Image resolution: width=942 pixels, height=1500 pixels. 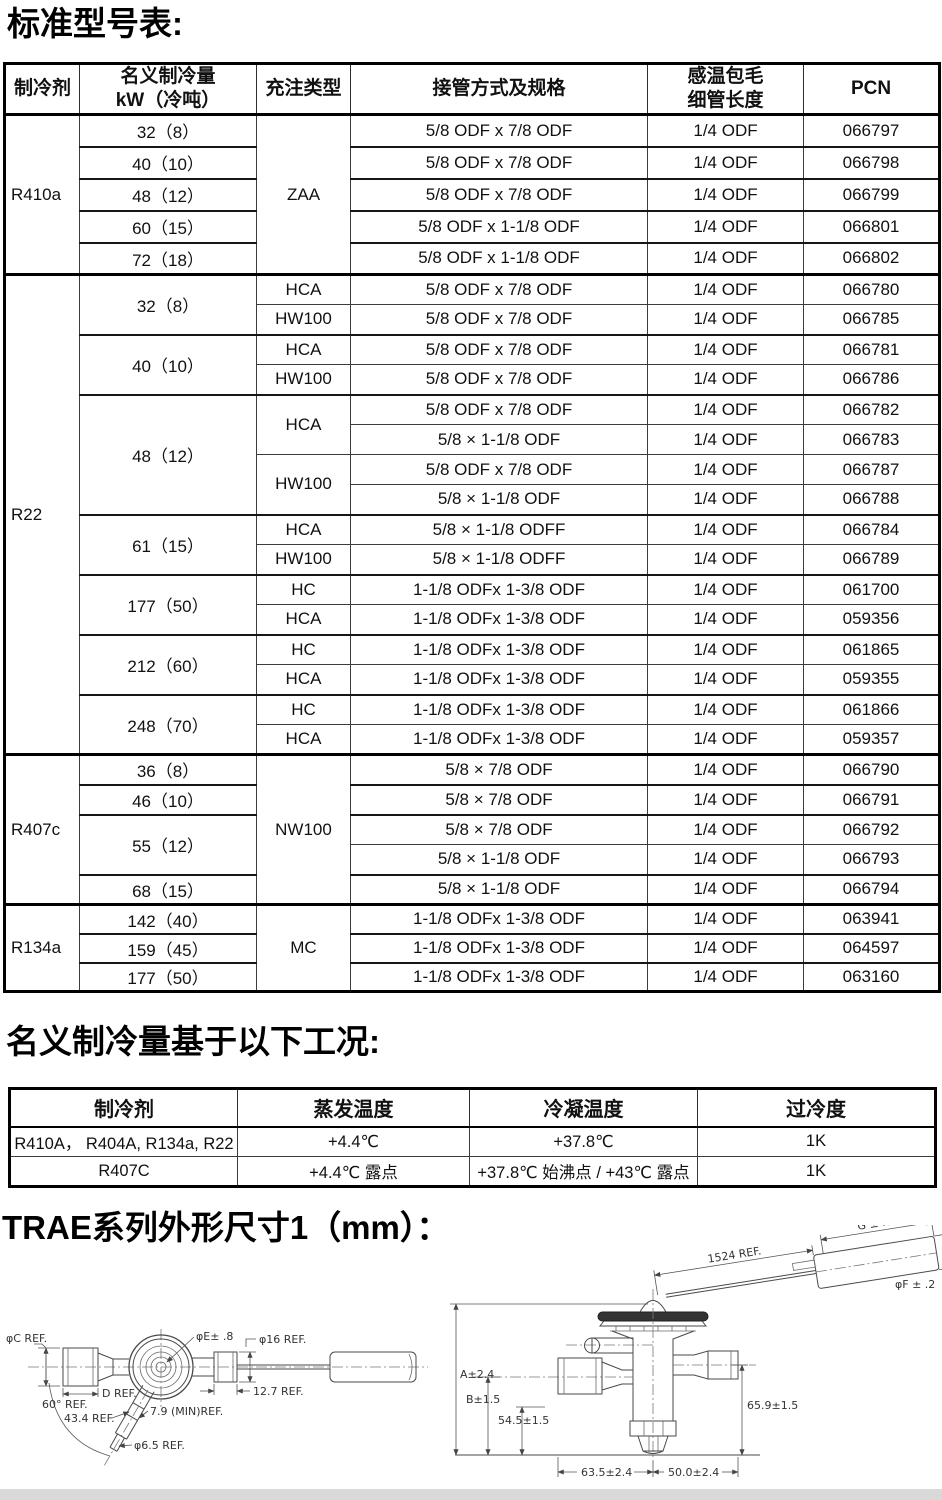 I want to click on cell-pcn: 066799, so click(x=871, y=194).